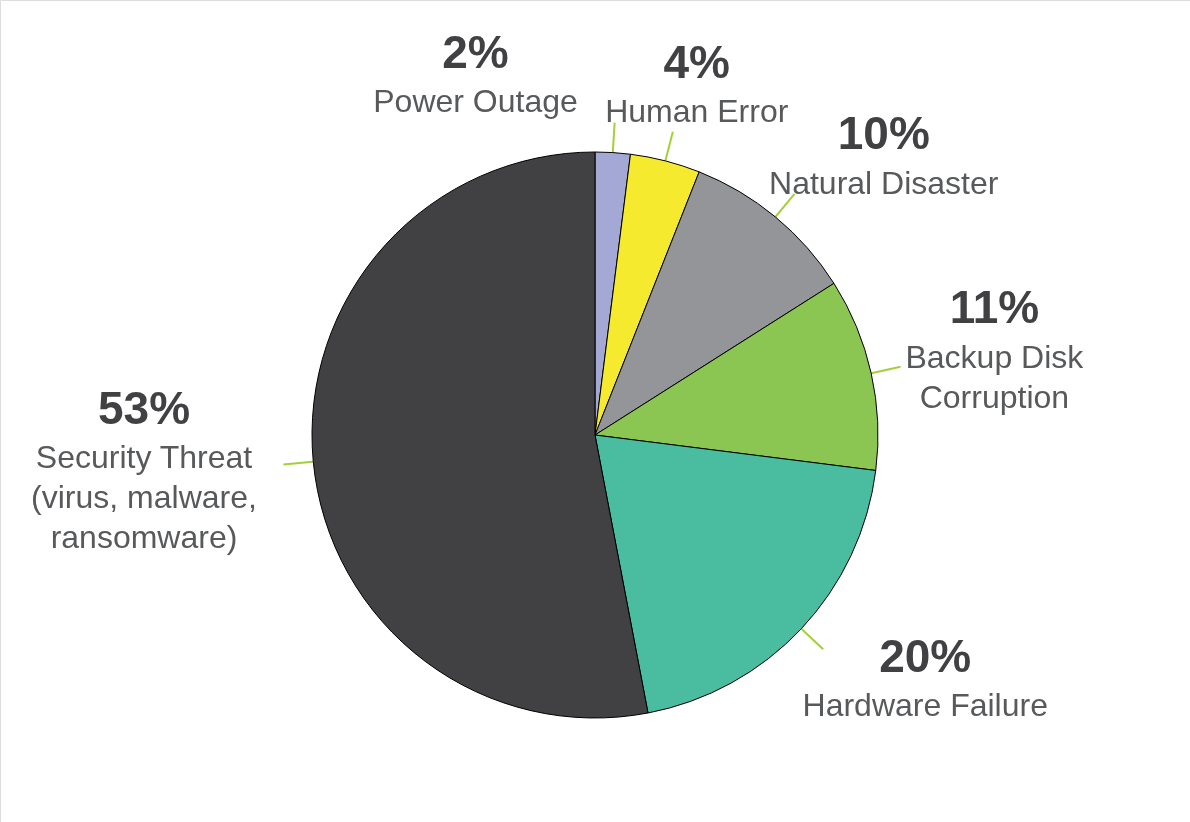 This screenshot has width=1190, height=822. Describe the element at coordinates (883, 133) in the screenshot. I see `data-label: 10%` at that location.